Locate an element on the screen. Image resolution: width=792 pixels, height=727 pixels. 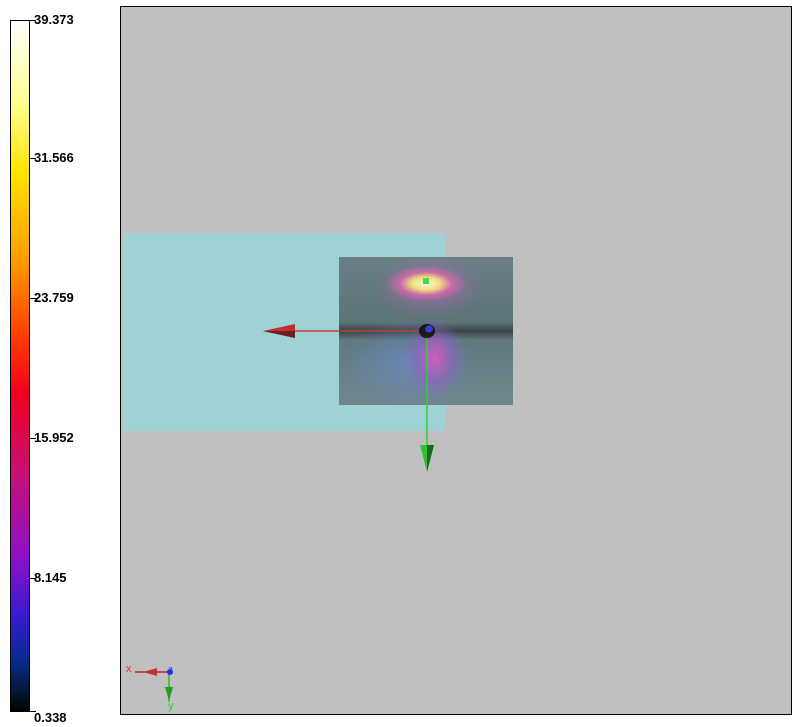
colorbar-label-2: 31.566 is located at coordinates (54, 157).